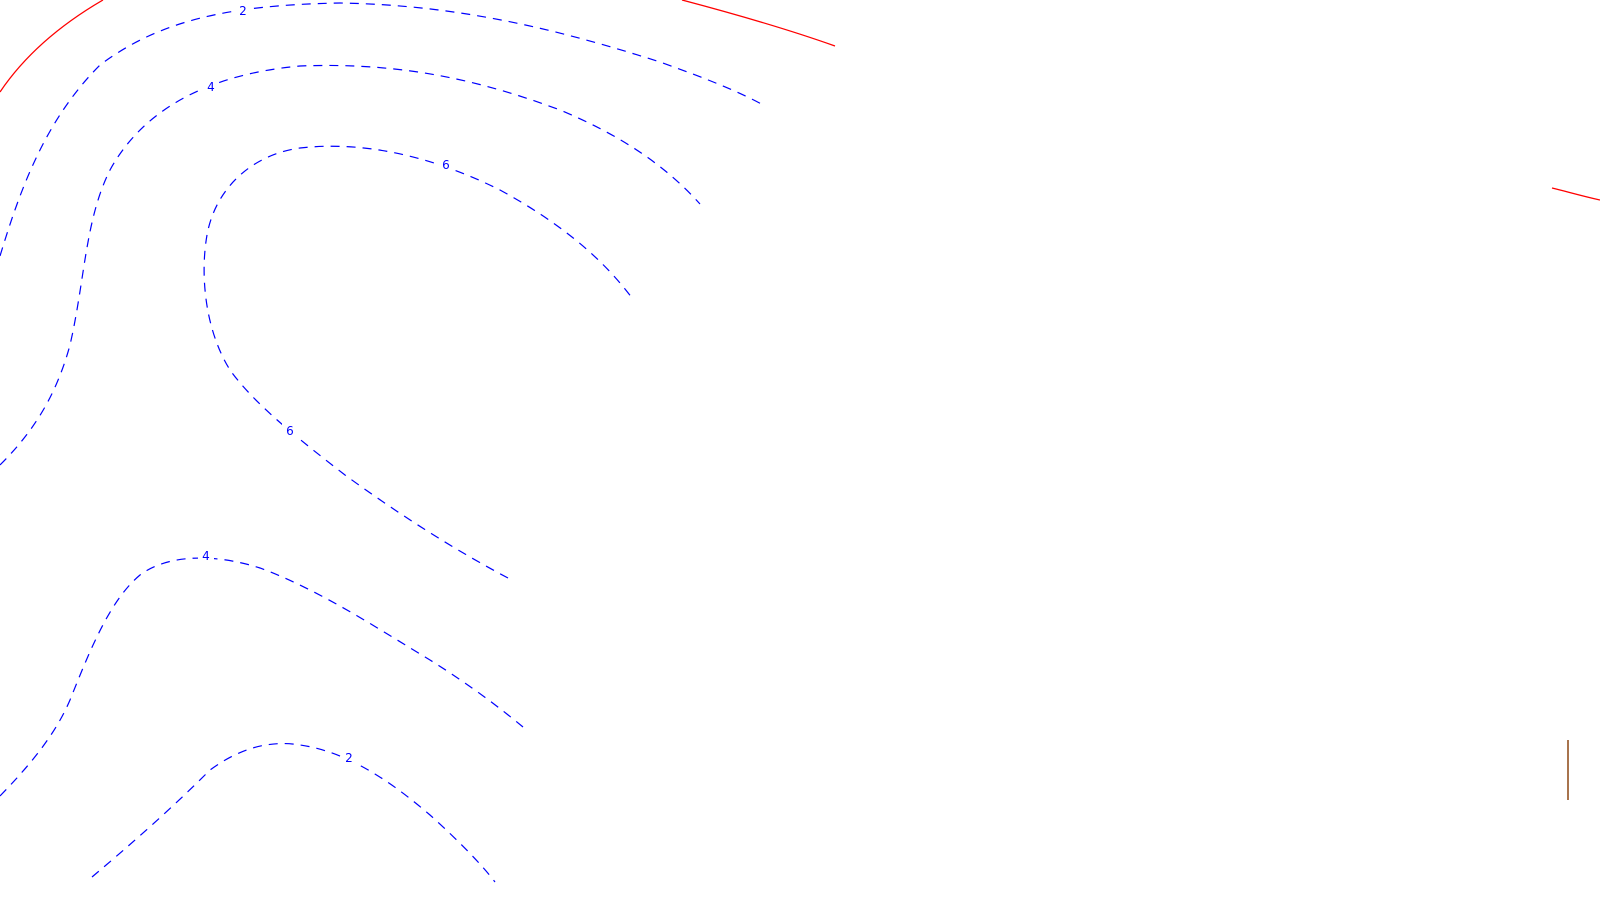 This screenshot has width=1600, height=900. Describe the element at coordinates (262, 677) in the screenshot. I see `blue-contour-4-bottom` at that location.